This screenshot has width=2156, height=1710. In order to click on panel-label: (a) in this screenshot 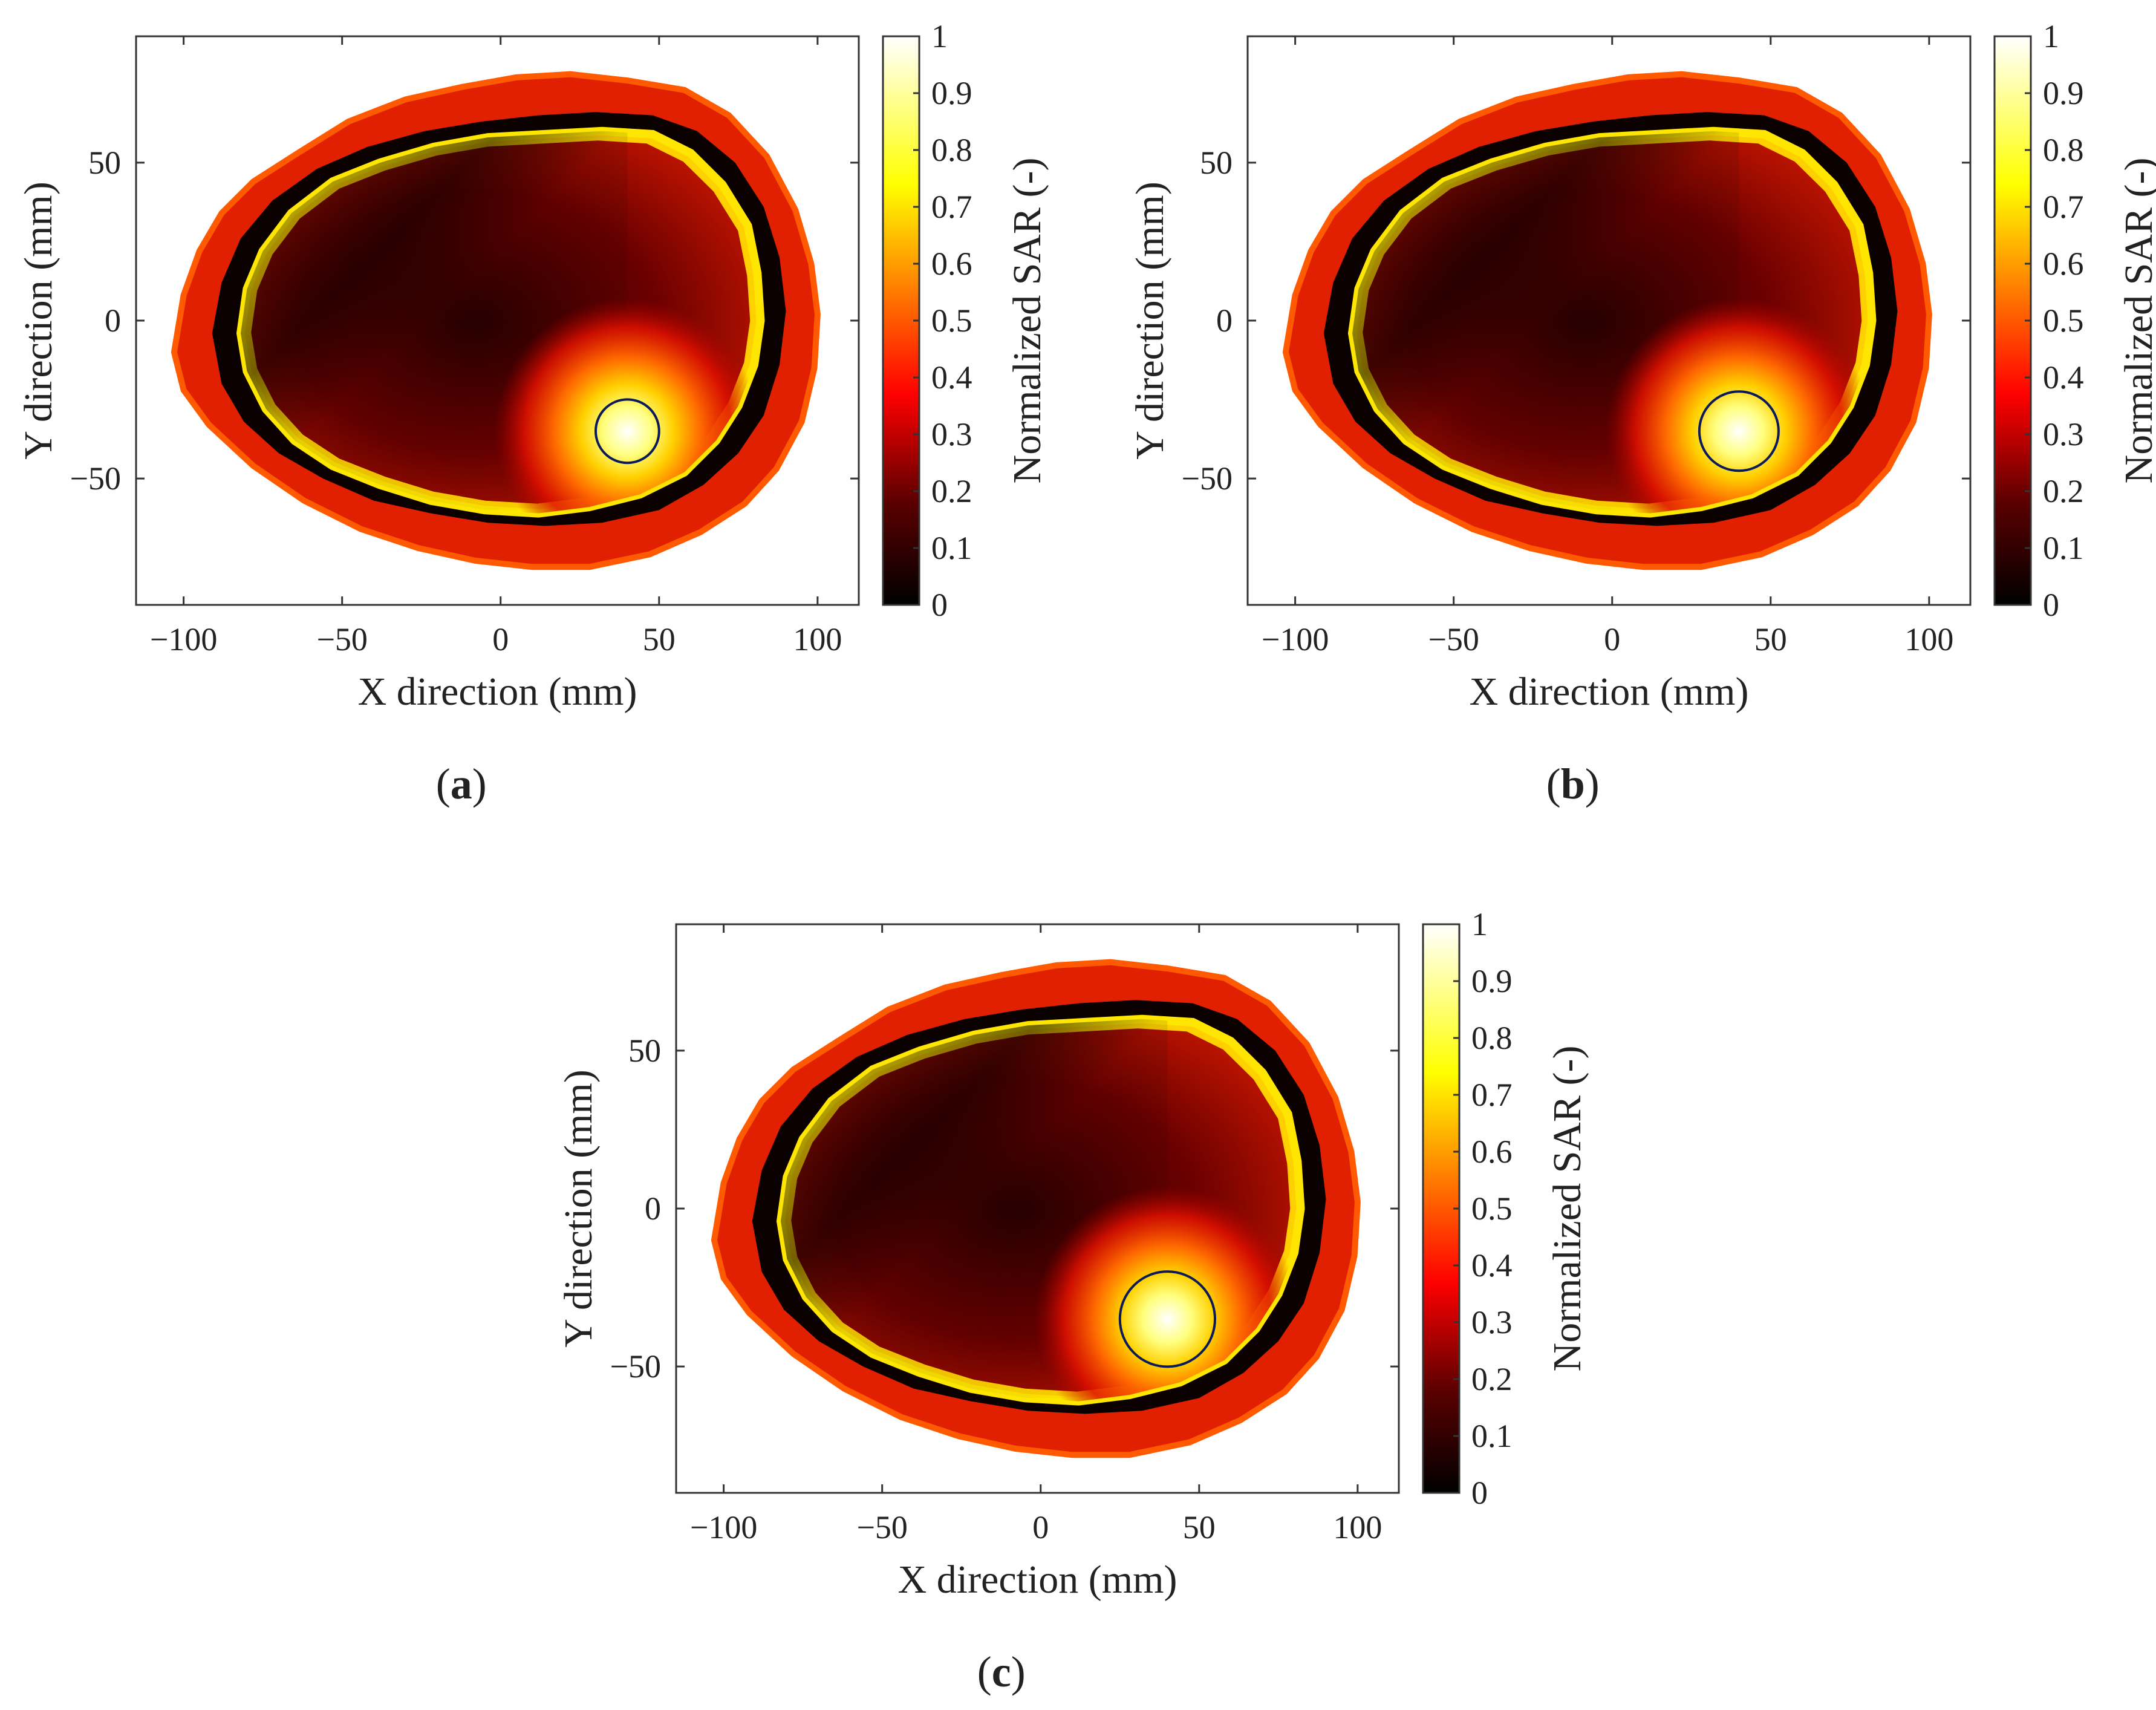, I will do `click(461, 784)`.